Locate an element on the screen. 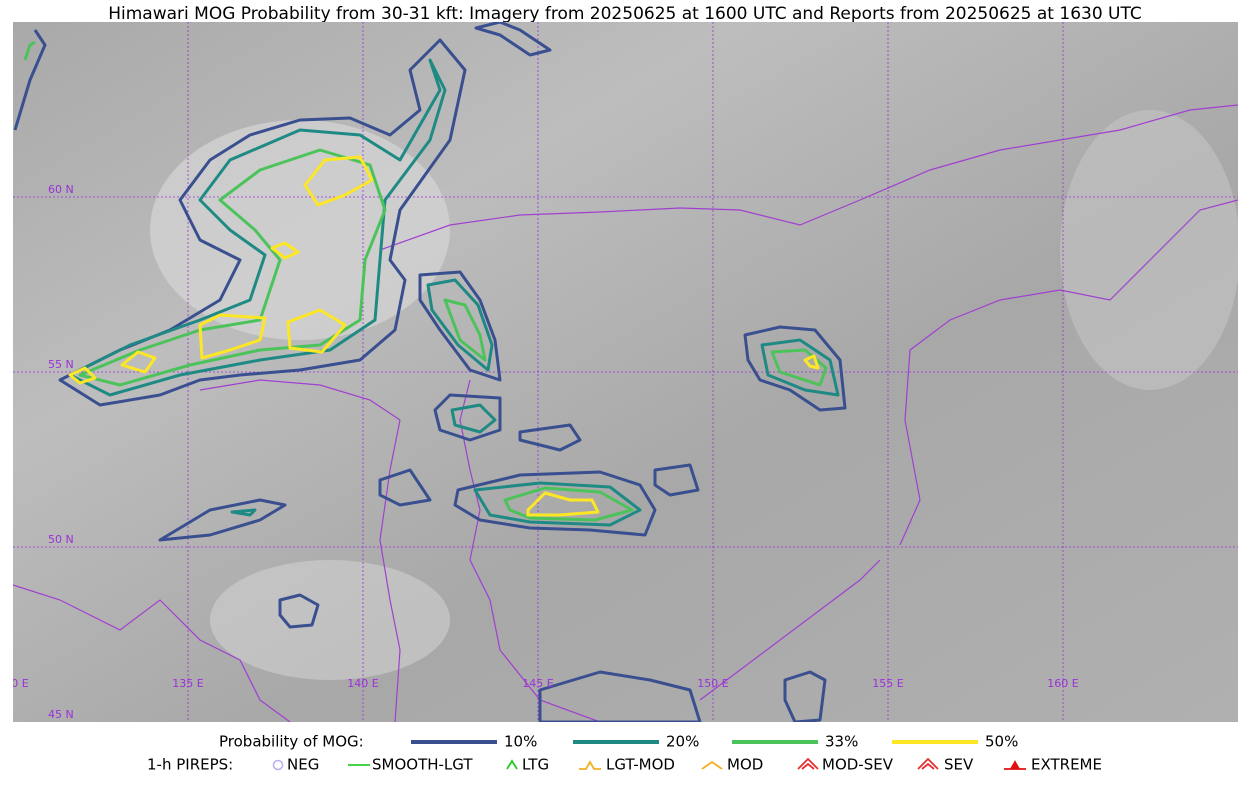 The image size is (1250, 786). lon-label: 130 E is located at coordinates (14, 683).